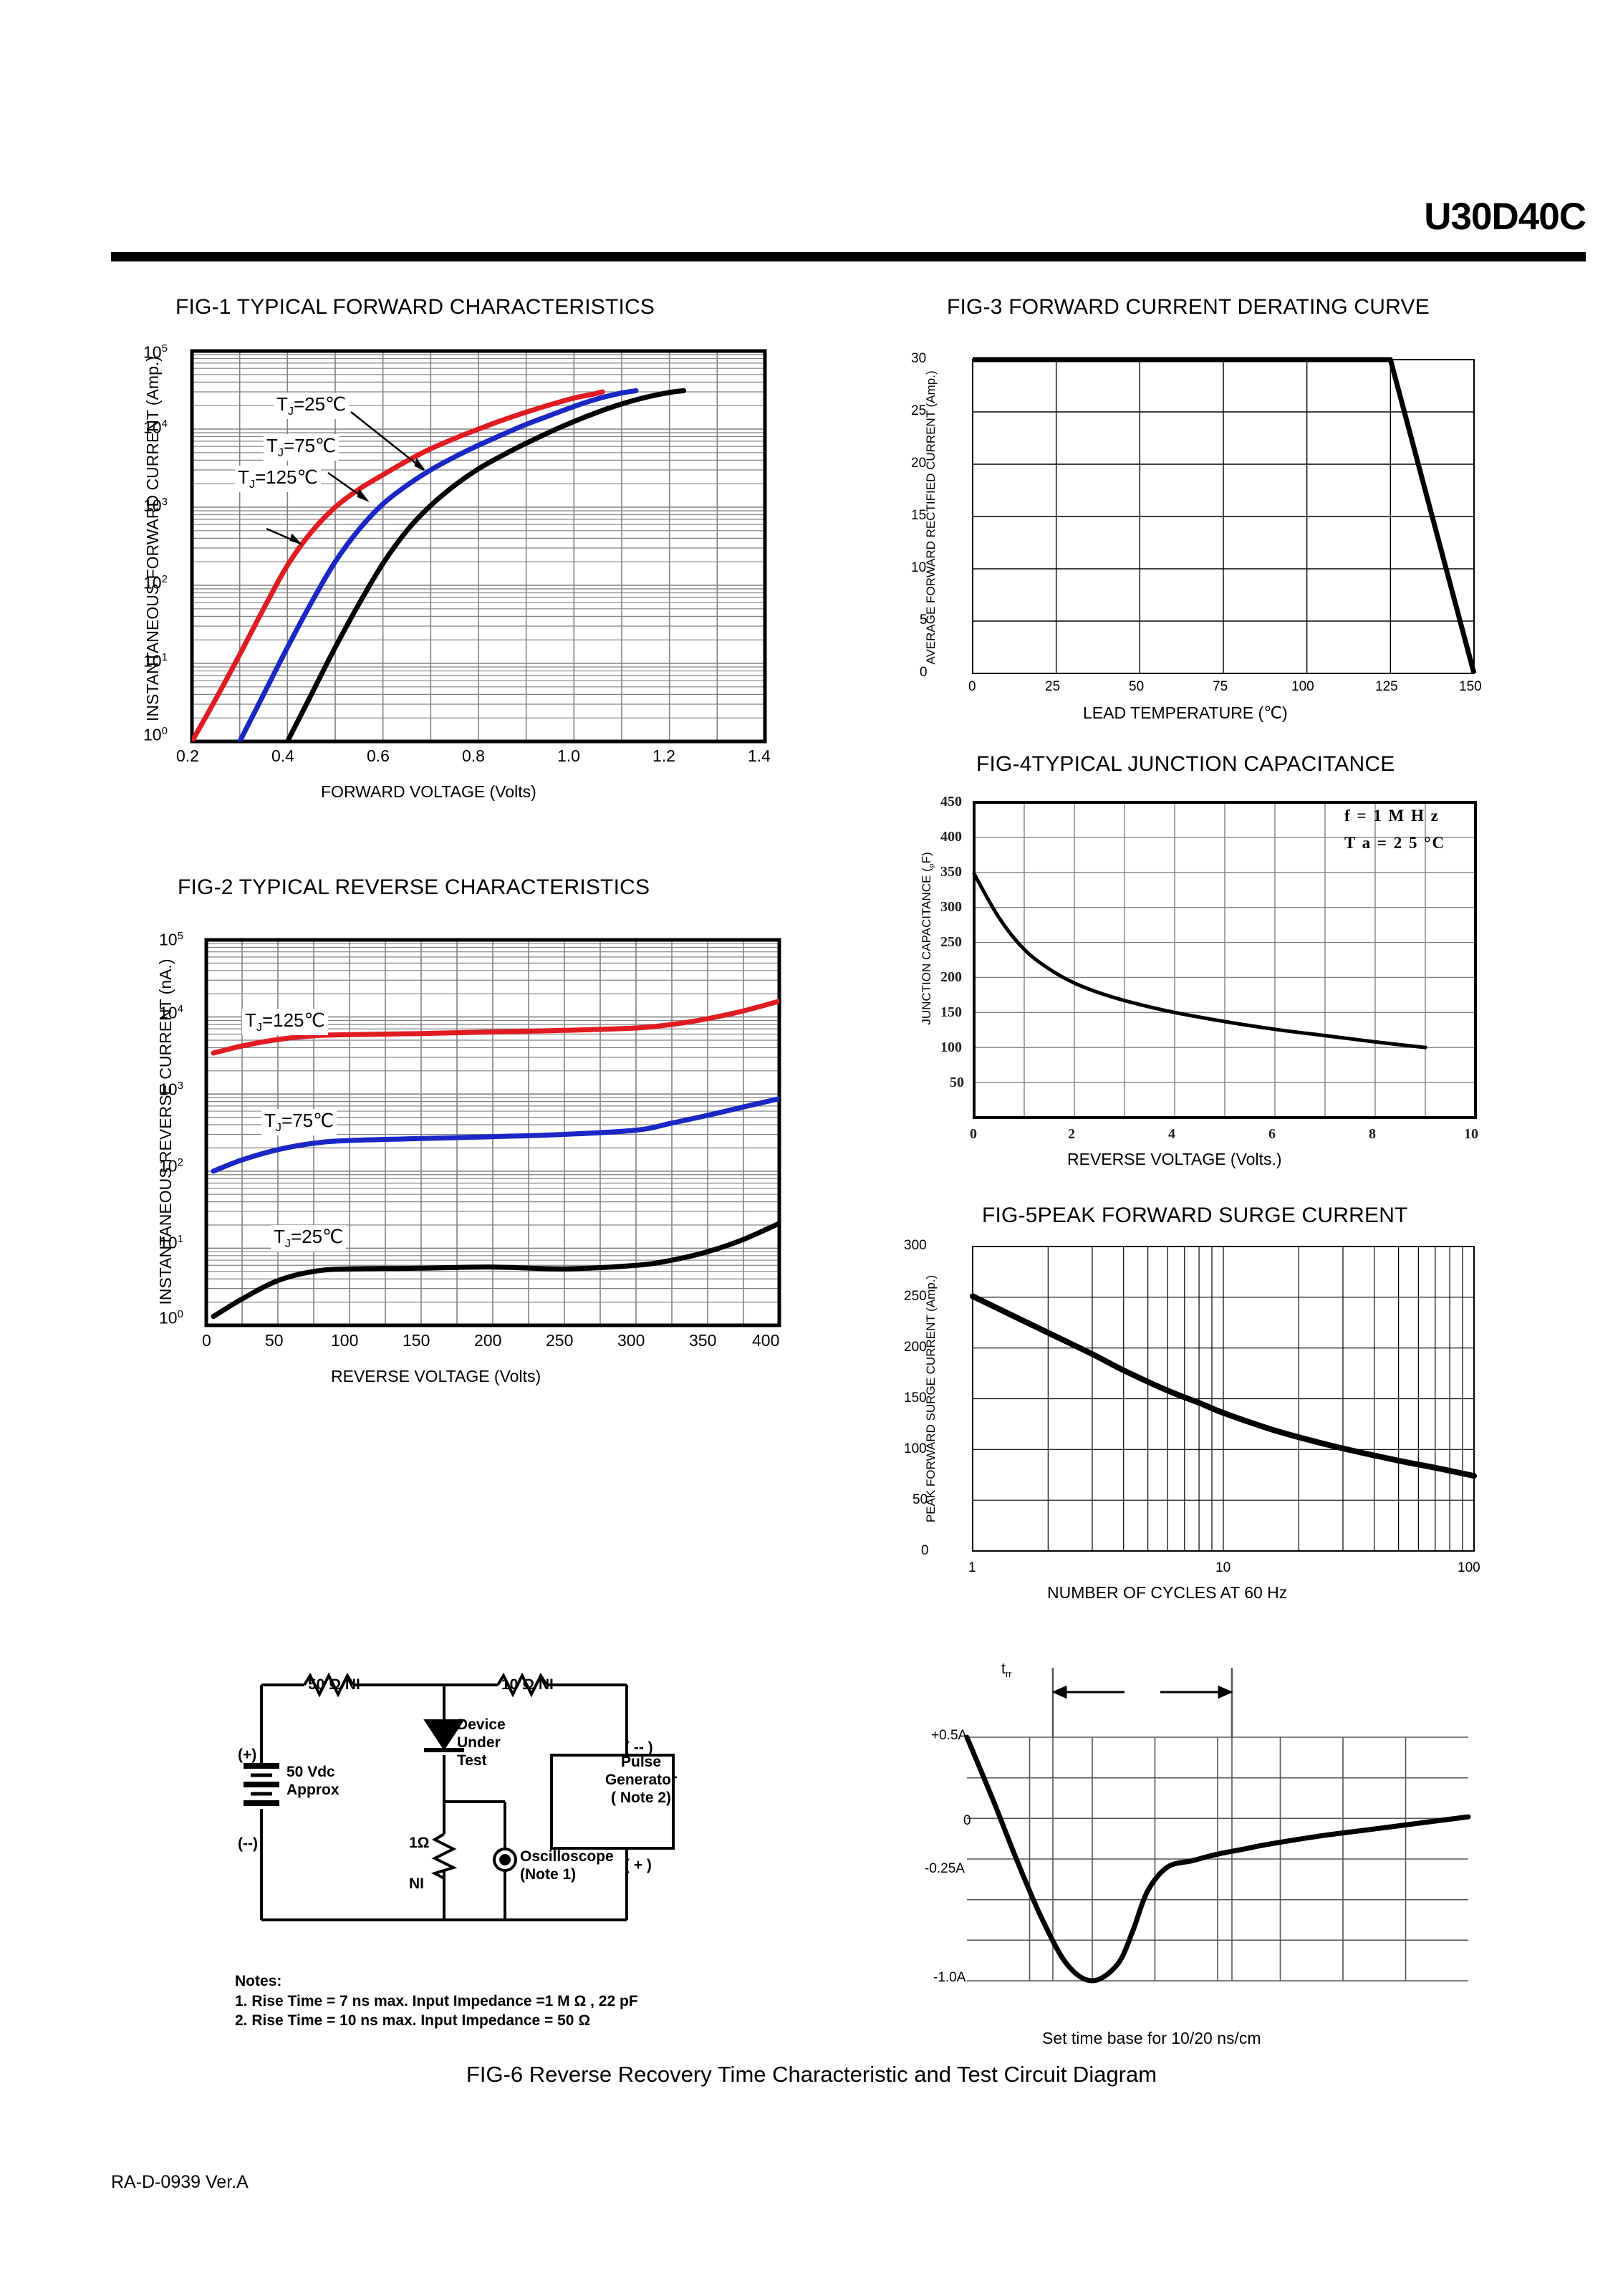 The width and height of the screenshot is (1623, 2296). Describe the element at coordinates (1174, 1159) in the screenshot. I see `fig4-x-axis-label: REVERSE VOLTAGE (Volts.)` at that location.